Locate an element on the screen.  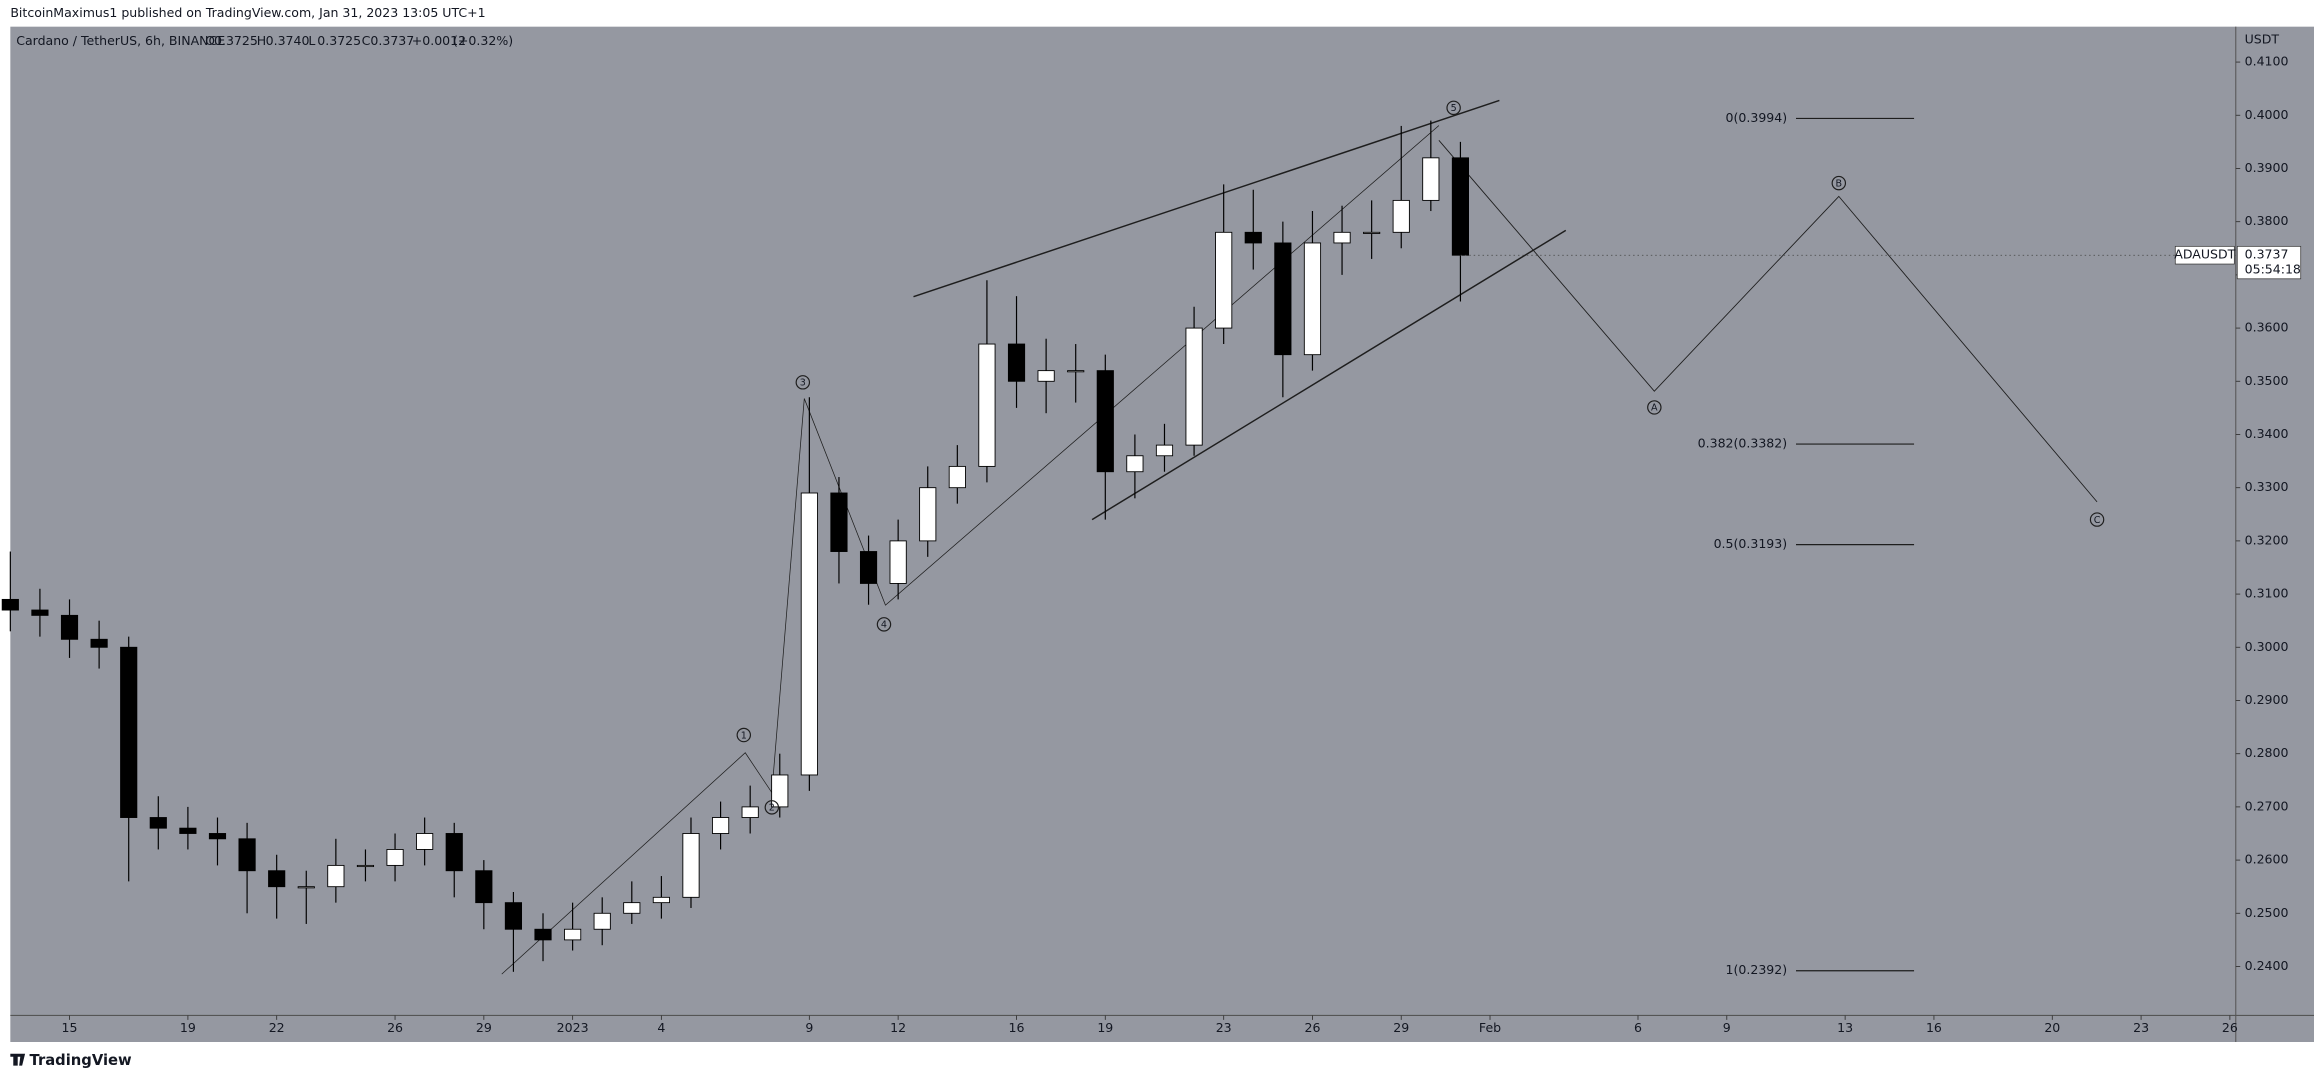
fib-label: 0.5(0.3193) is located at coordinates (1751, 543).